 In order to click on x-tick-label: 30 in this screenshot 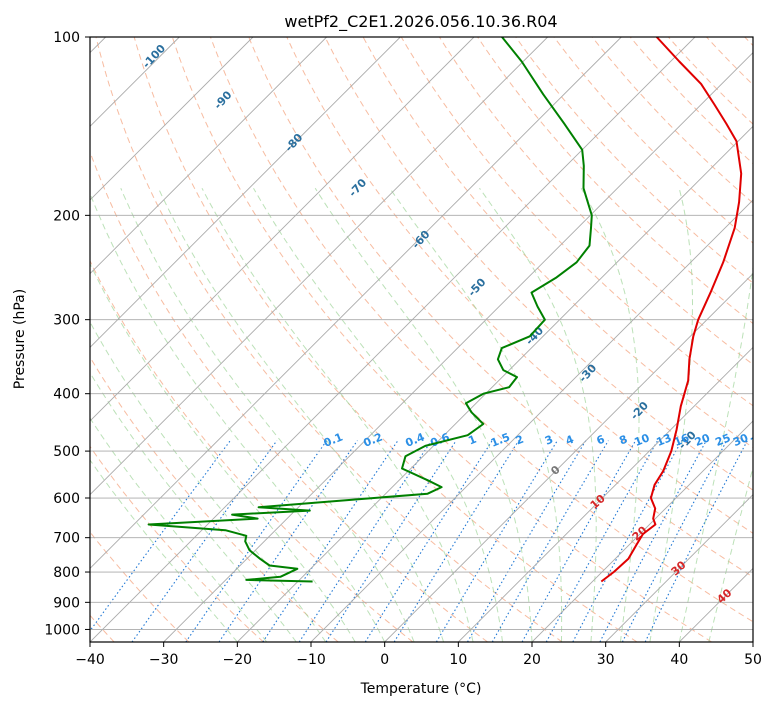, I will do `click(606, 660)`.